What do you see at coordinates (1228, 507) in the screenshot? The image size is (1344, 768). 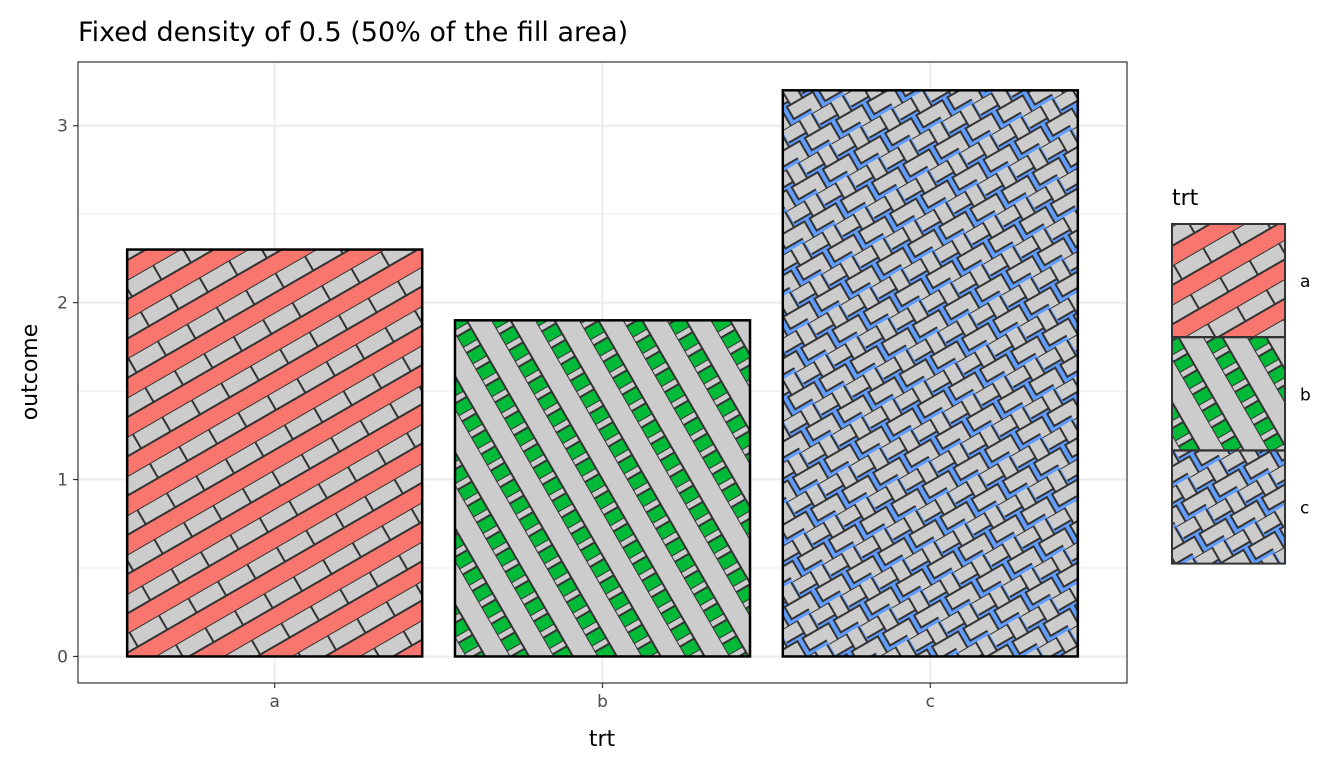 I see `legend-key-c` at bounding box center [1228, 507].